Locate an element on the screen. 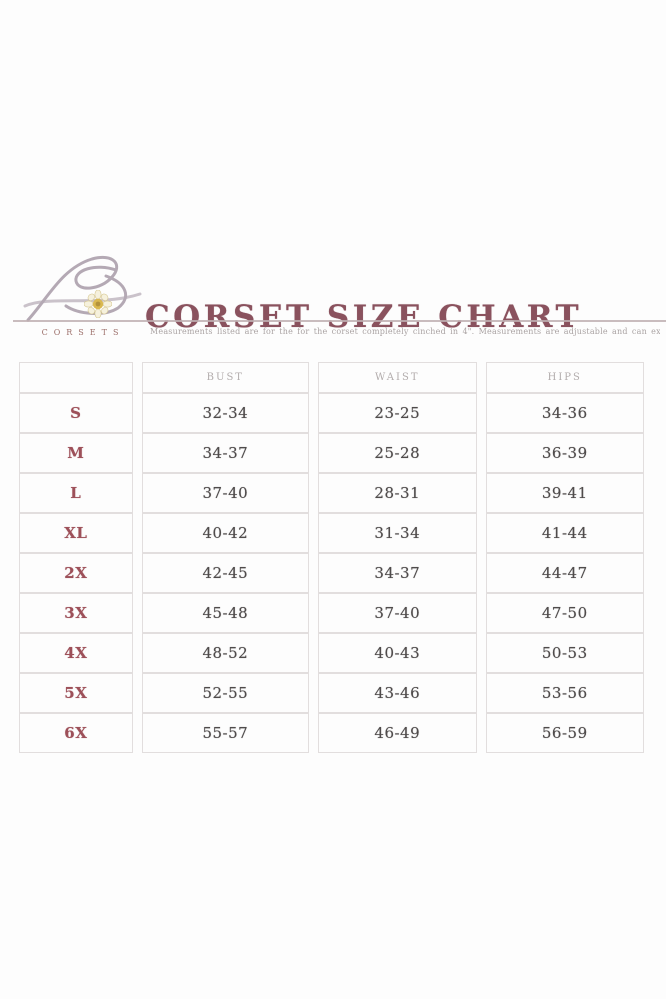  page-title: CORSET SIZE CHART is located at coordinates (364, 316).